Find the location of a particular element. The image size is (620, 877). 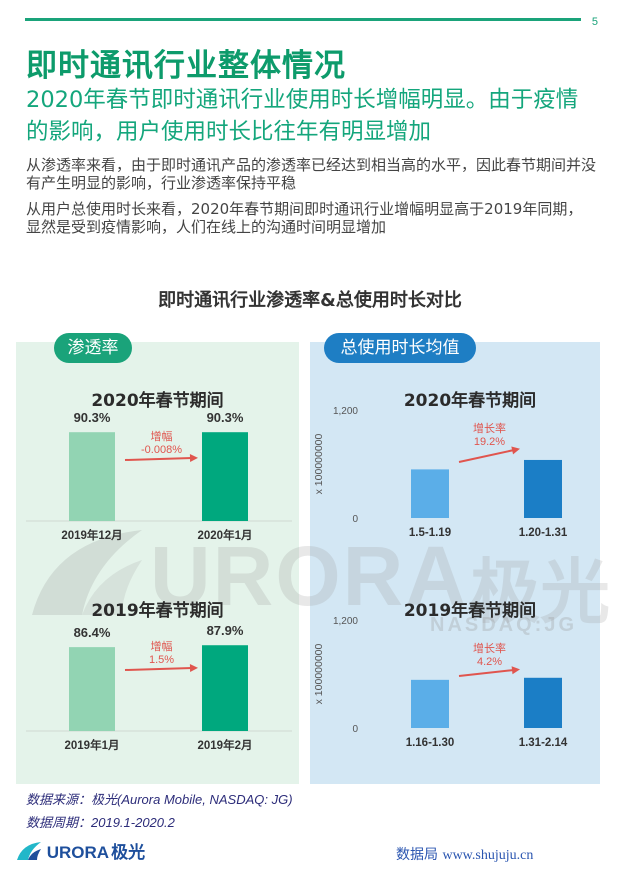

watermark-sub: NASDAQ:JG is located at coordinates (504, 625).